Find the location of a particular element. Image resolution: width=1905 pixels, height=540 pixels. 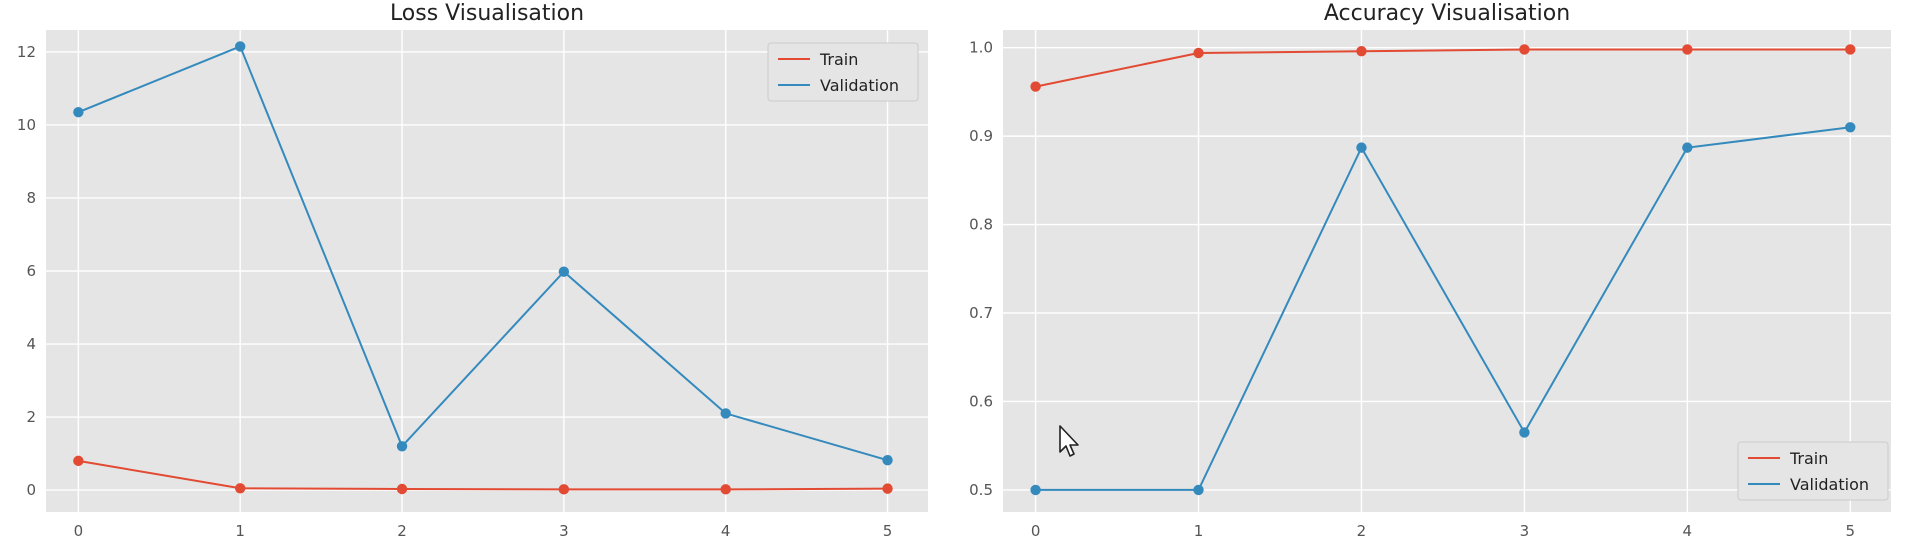

y-tick-label: 0.7 is located at coordinates (981, 313).